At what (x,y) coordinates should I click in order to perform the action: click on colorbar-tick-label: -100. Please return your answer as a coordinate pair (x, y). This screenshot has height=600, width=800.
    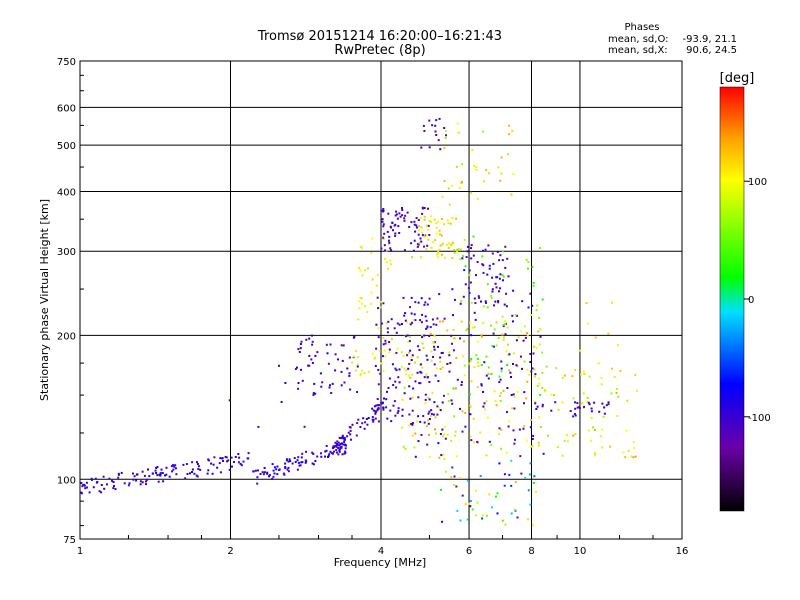
    Looking at the image, I should click on (759, 418).